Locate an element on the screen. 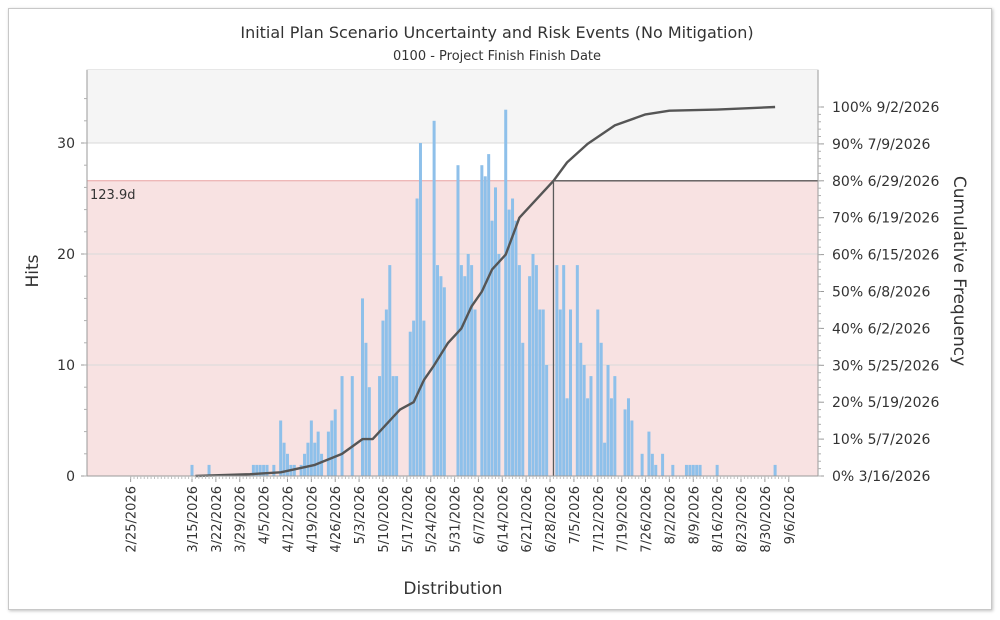 The height and width of the screenshot is (620, 1000). y2-axis-label: Cumulative Frequency is located at coordinates (959, 271).